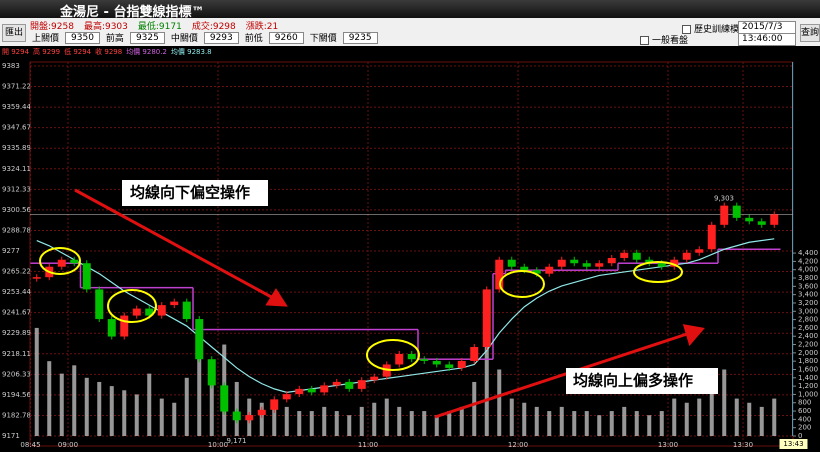  Describe the element at coordinates (793, 444) in the screenshot. I see `current-time-label: 13:43` at that location.